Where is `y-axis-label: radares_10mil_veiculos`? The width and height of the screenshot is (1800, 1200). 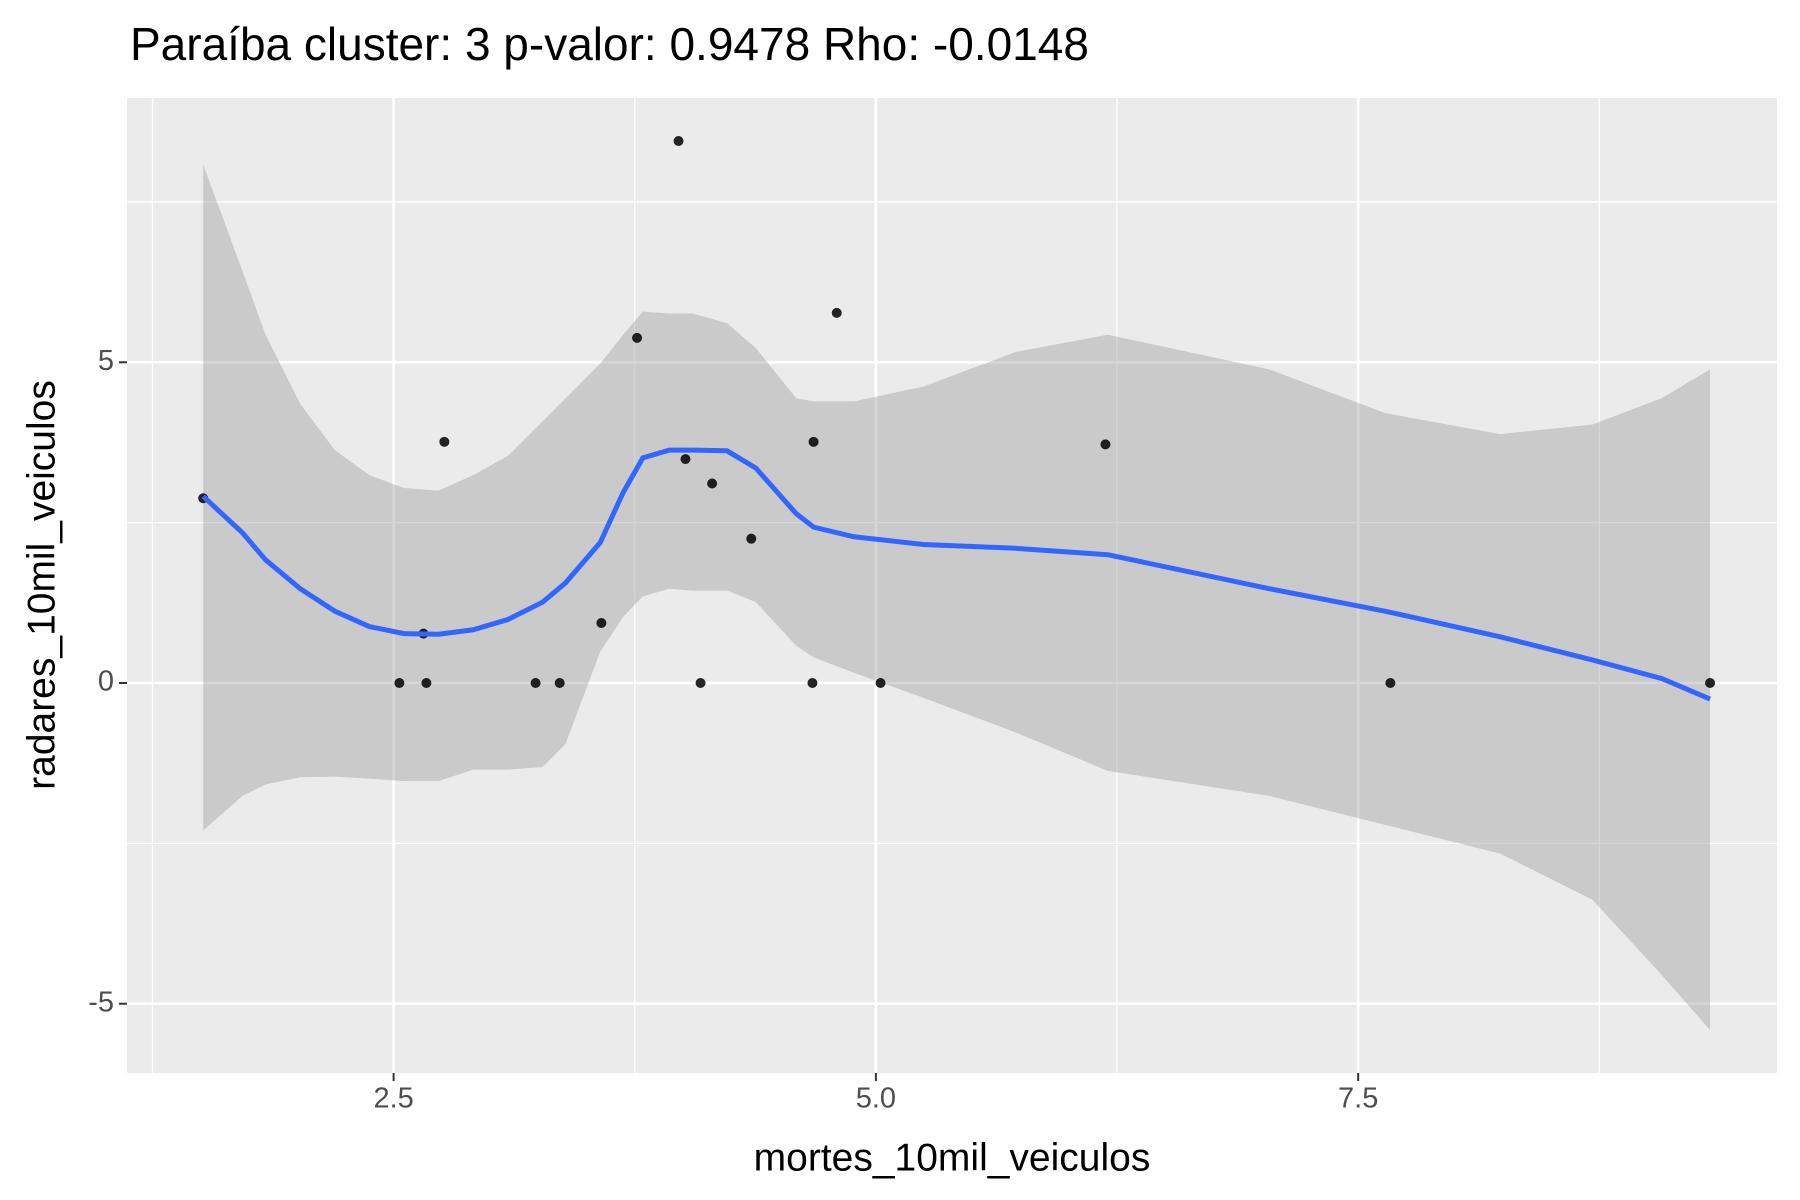
y-axis-label: radares_10mil_veiculos is located at coordinates (41, 585).